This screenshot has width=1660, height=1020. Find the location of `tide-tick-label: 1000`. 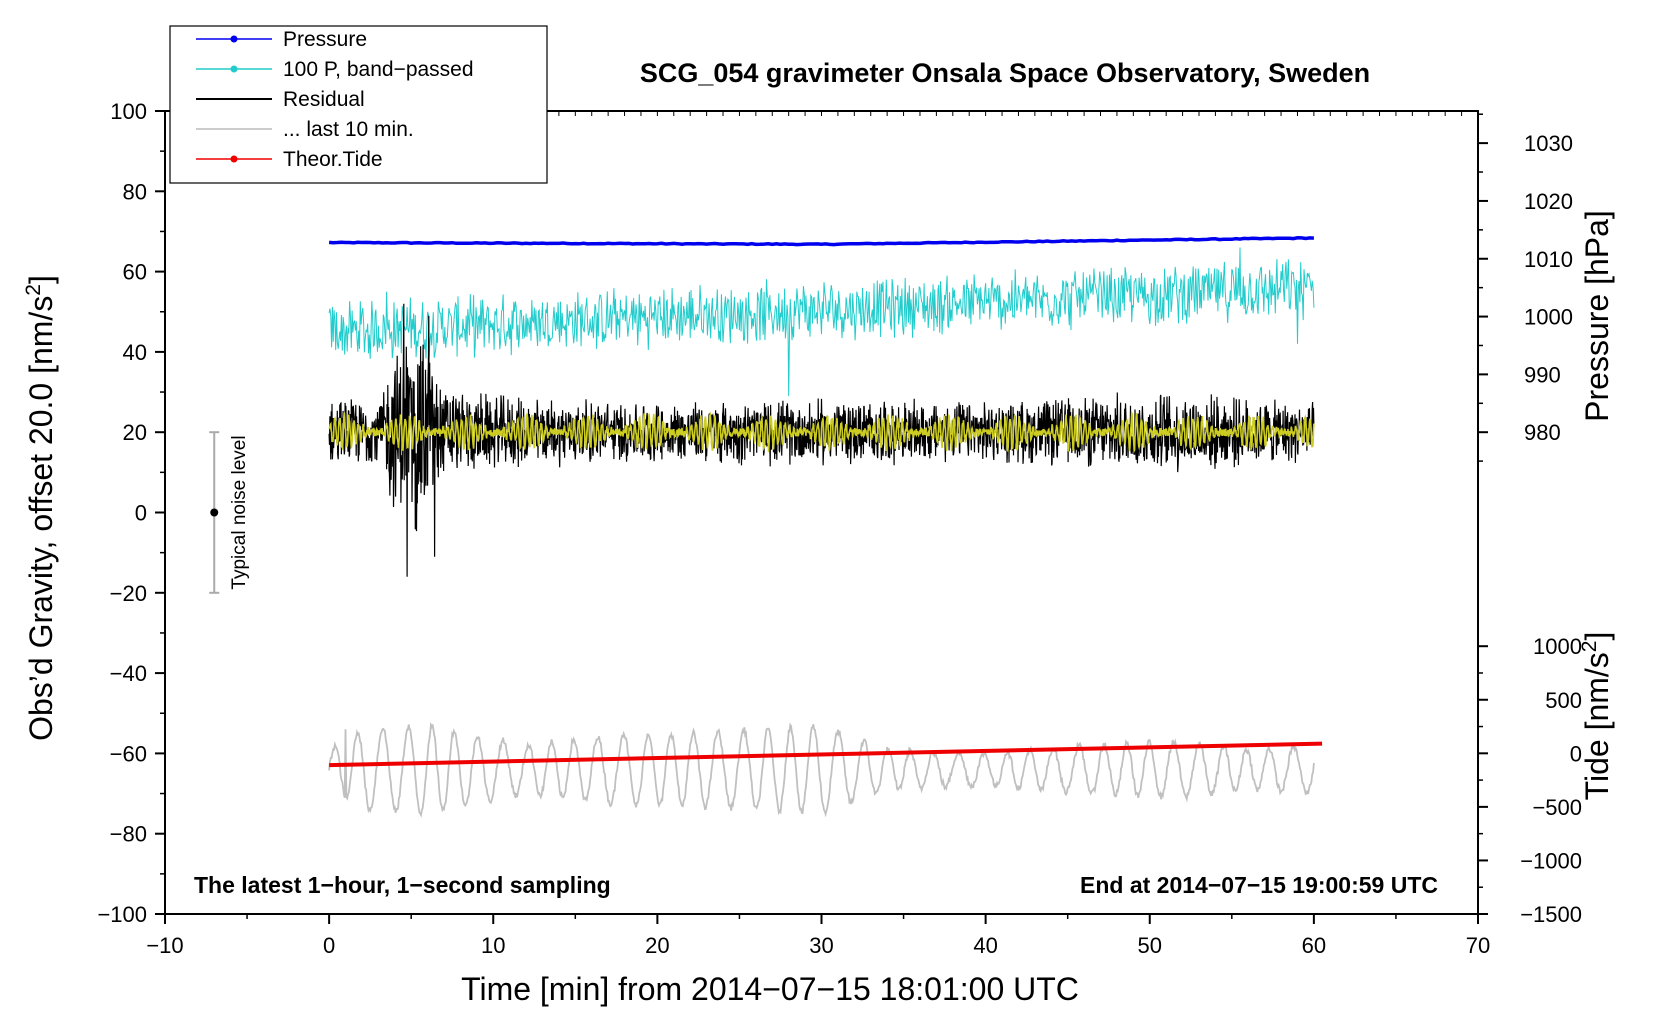

tide-tick-label: 1000 is located at coordinates (1557, 646).